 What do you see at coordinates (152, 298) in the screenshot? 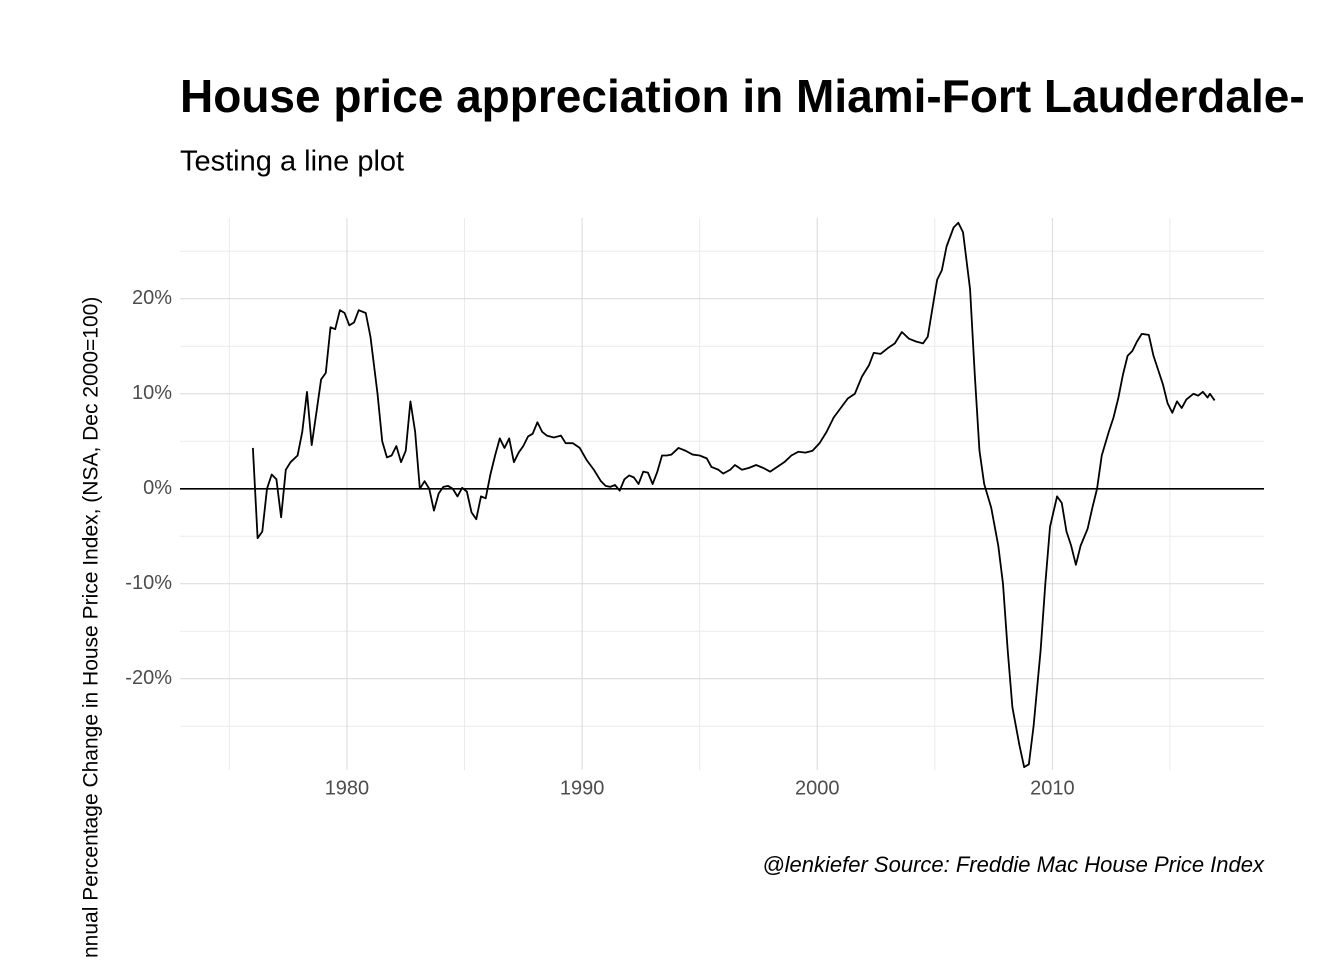
I see `y-tick-label: 20%` at bounding box center [152, 298].